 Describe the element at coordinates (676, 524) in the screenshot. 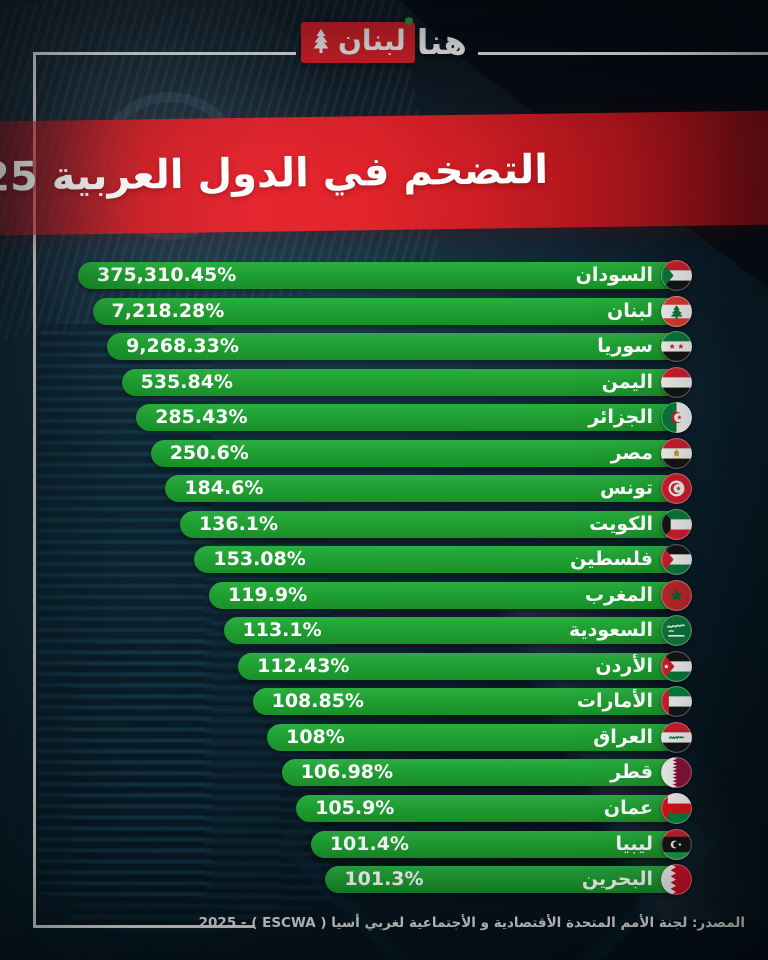

I see `kuwait-flag-icon` at that location.